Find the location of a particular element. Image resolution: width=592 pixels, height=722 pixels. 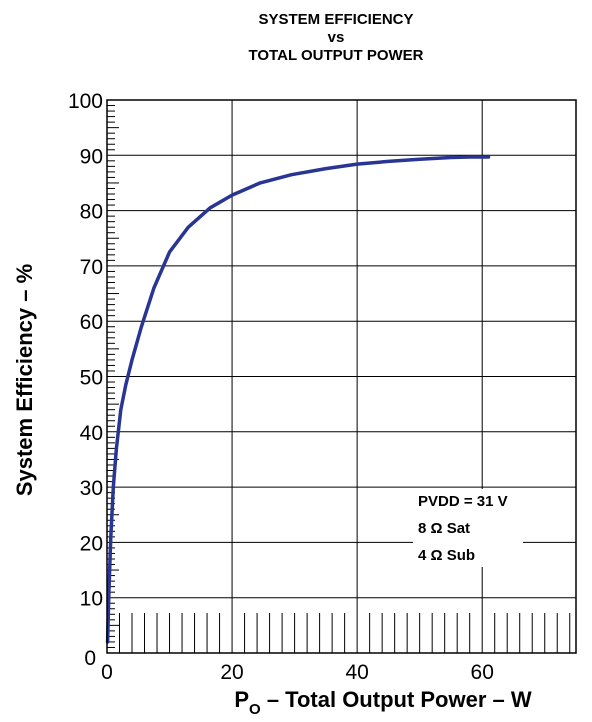

y-tick-label: 30 is located at coordinates (91, 488).